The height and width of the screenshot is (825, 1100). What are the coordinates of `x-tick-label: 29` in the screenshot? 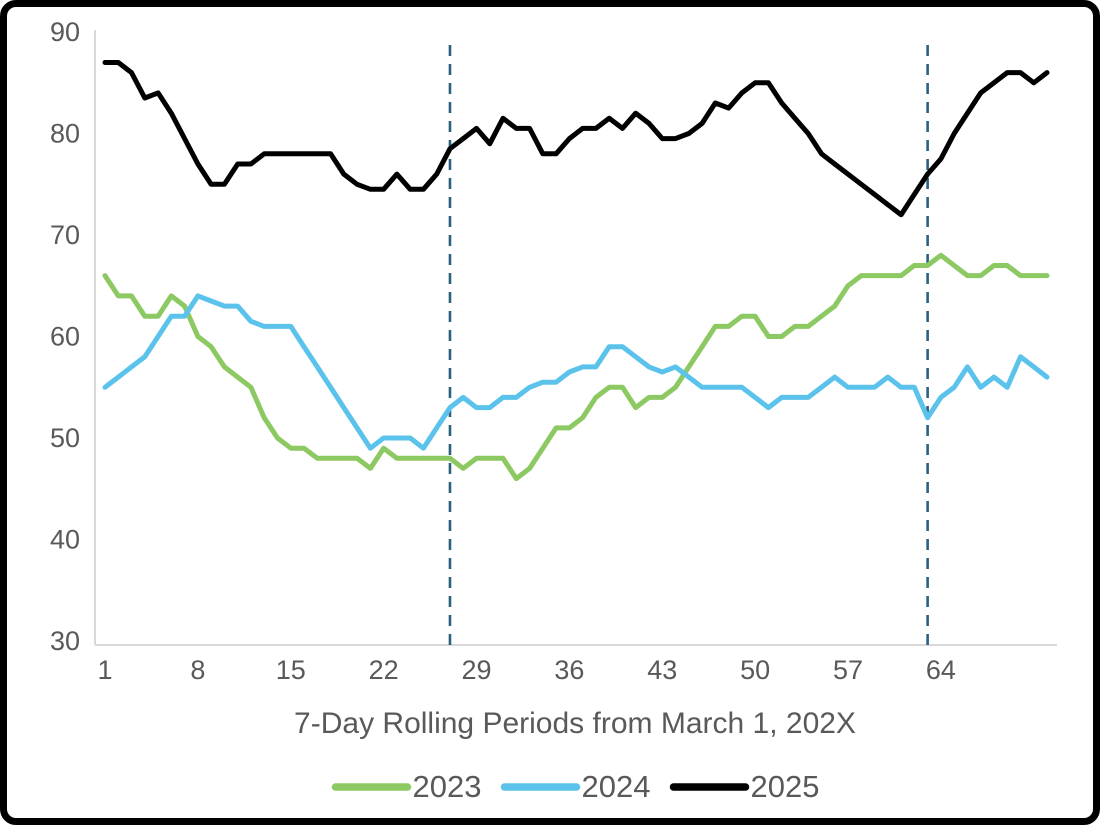 It's located at (476, 670).